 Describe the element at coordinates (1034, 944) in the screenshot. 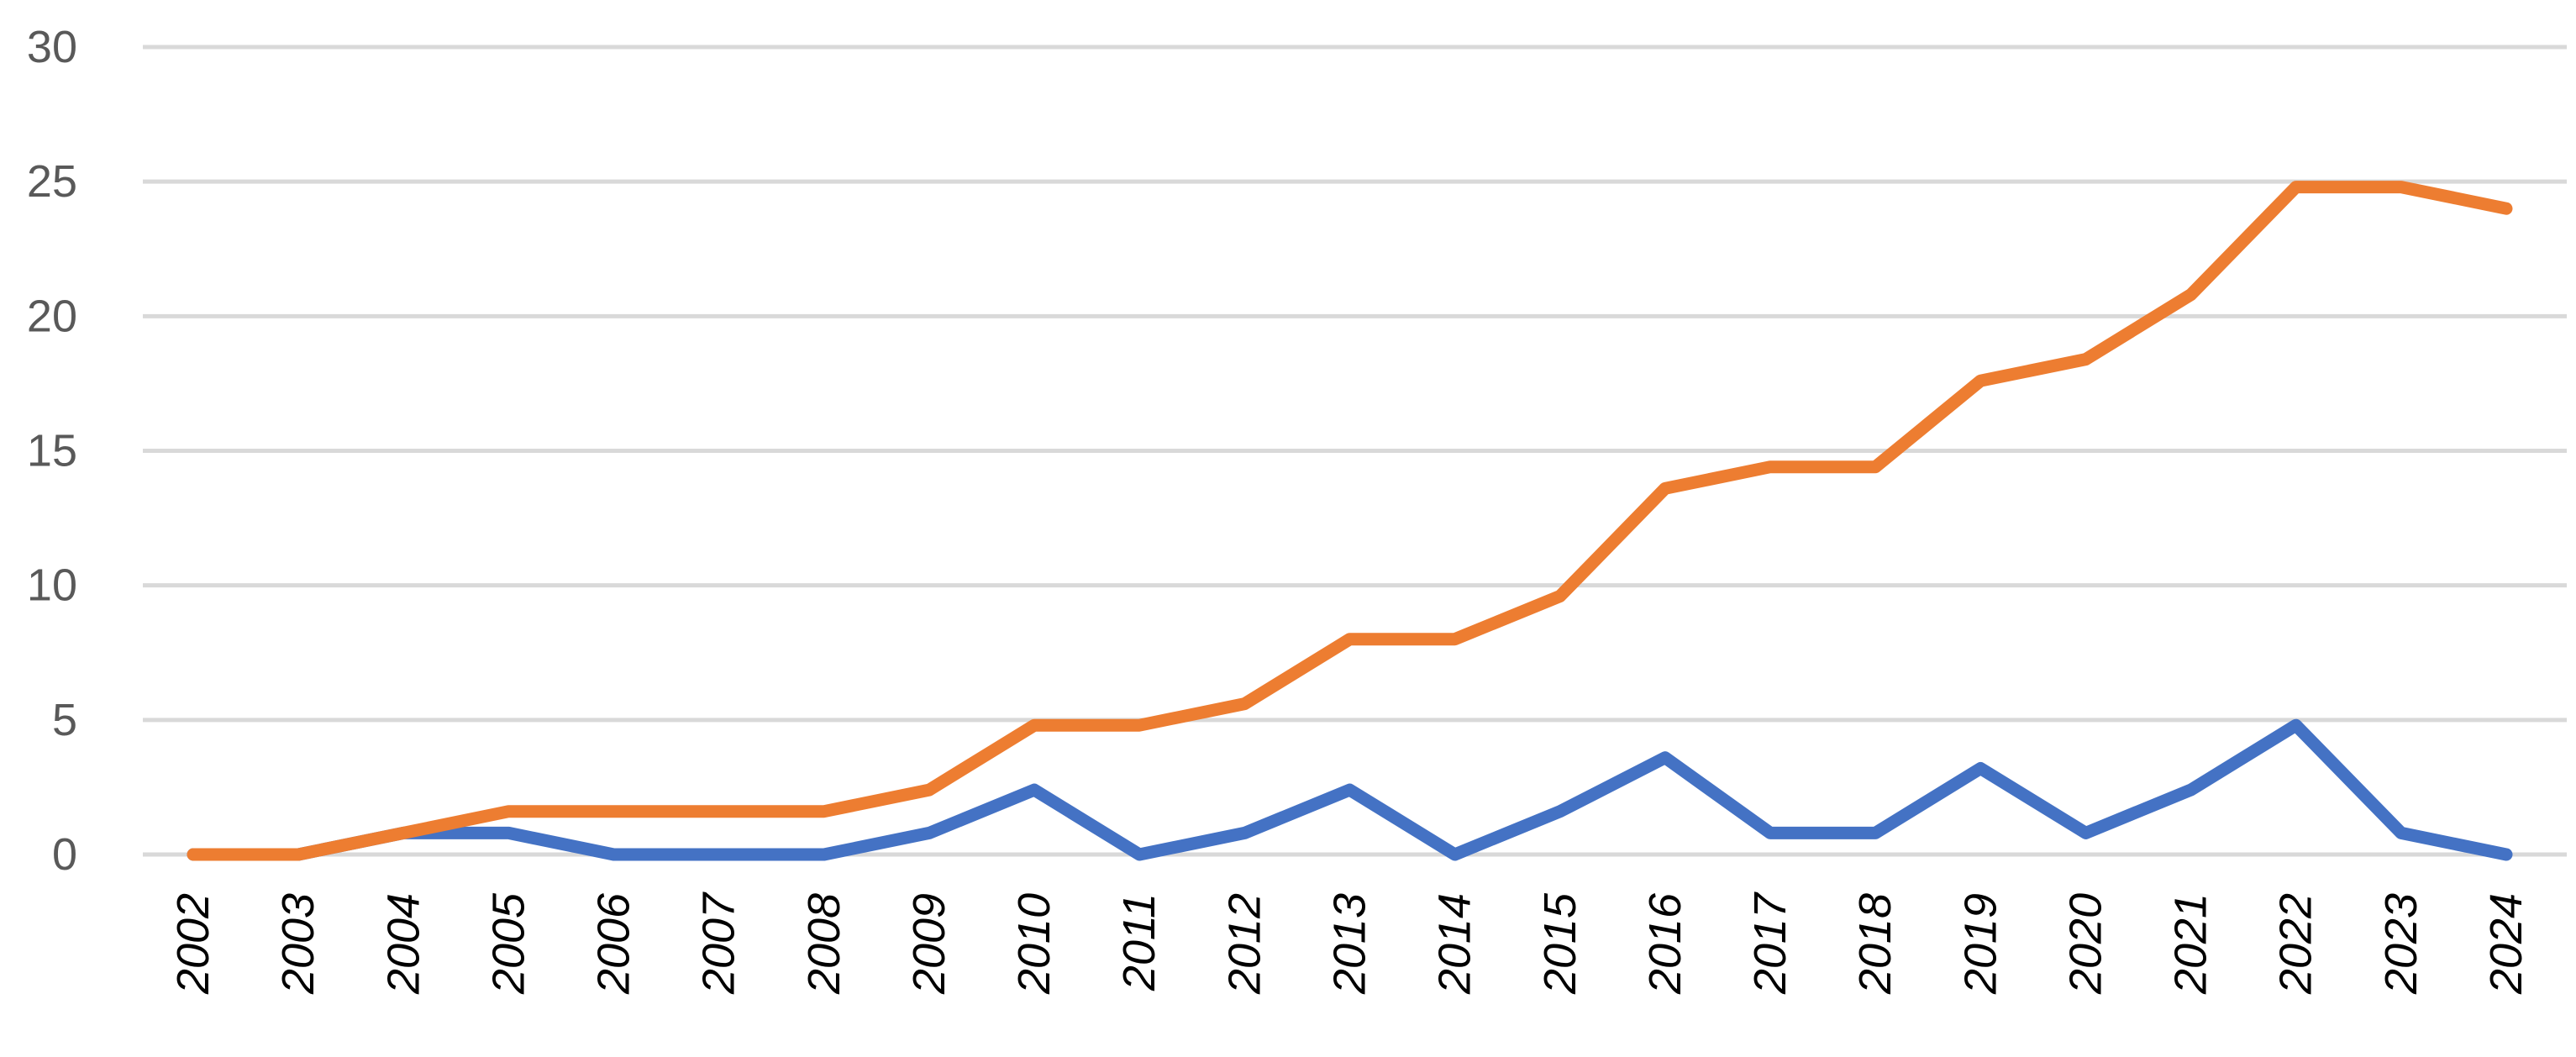

I see `x-tick-label: 2010` at that location.